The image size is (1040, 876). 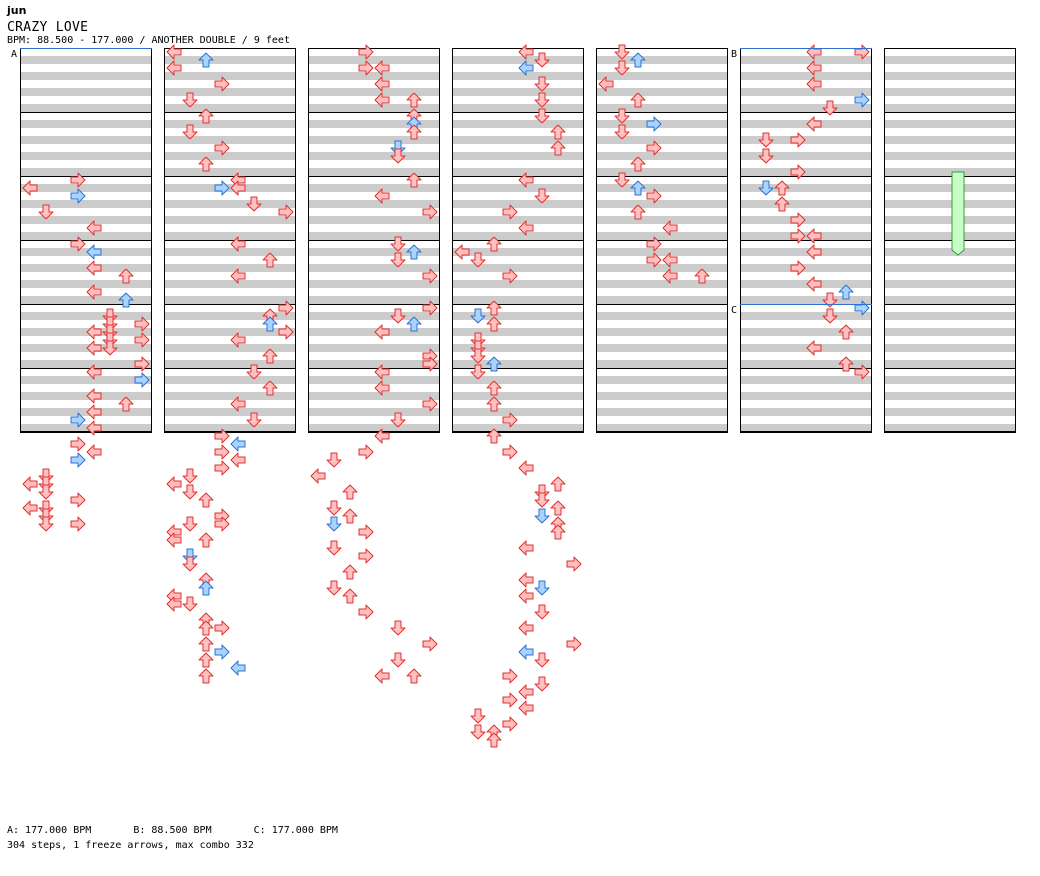 I want to click on bpm-change-c: C: 177.000 BPM, so click(x=295, y=830).